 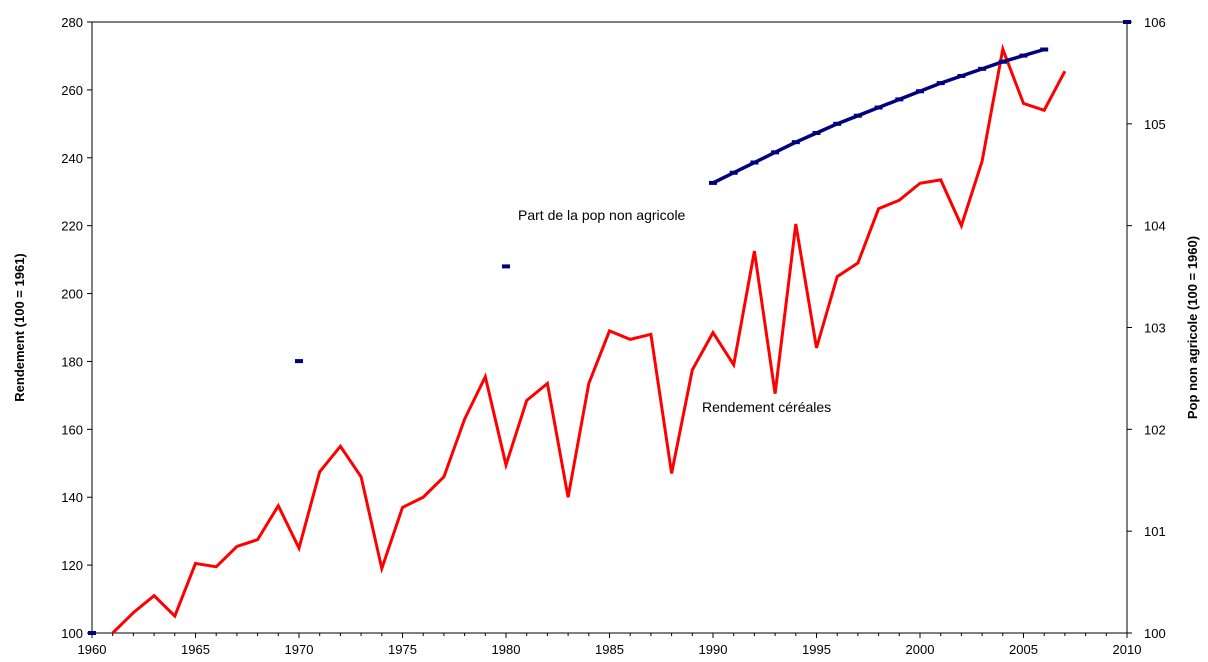 What do you see at coordinates (72, 90) in the screenshot?
I see `y-tick-label: 260` at bounding box center [72, 90].